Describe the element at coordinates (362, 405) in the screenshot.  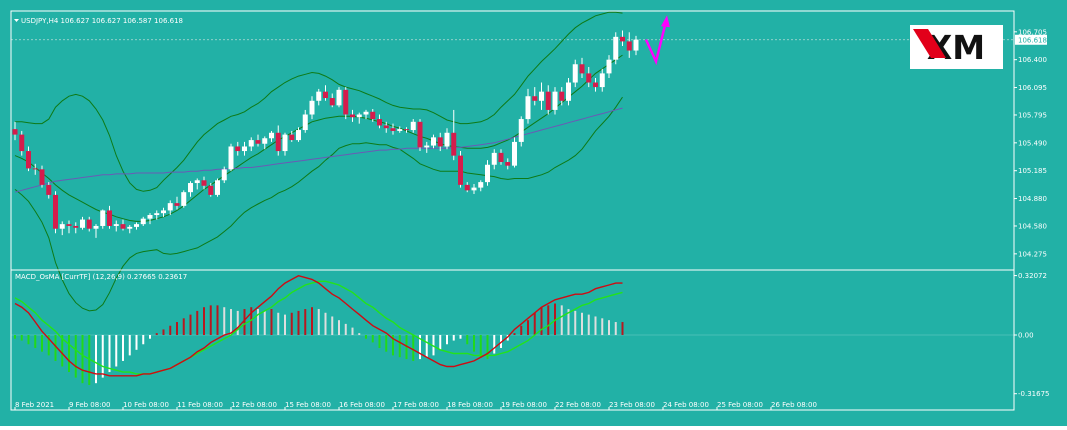
I see `time-tick-label: 16 Feb 08:00` at that location.